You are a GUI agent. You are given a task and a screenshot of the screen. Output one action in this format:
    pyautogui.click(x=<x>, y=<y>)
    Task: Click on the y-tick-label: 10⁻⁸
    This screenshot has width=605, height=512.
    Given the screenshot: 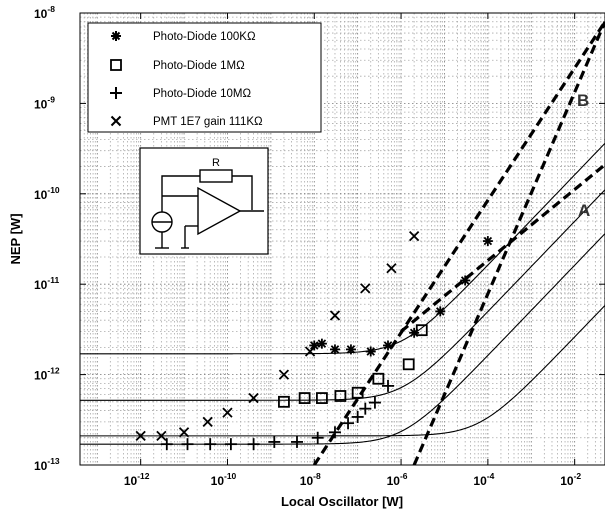 What is the action you would take?
    pyautogui.click(x=44, y=12)
    